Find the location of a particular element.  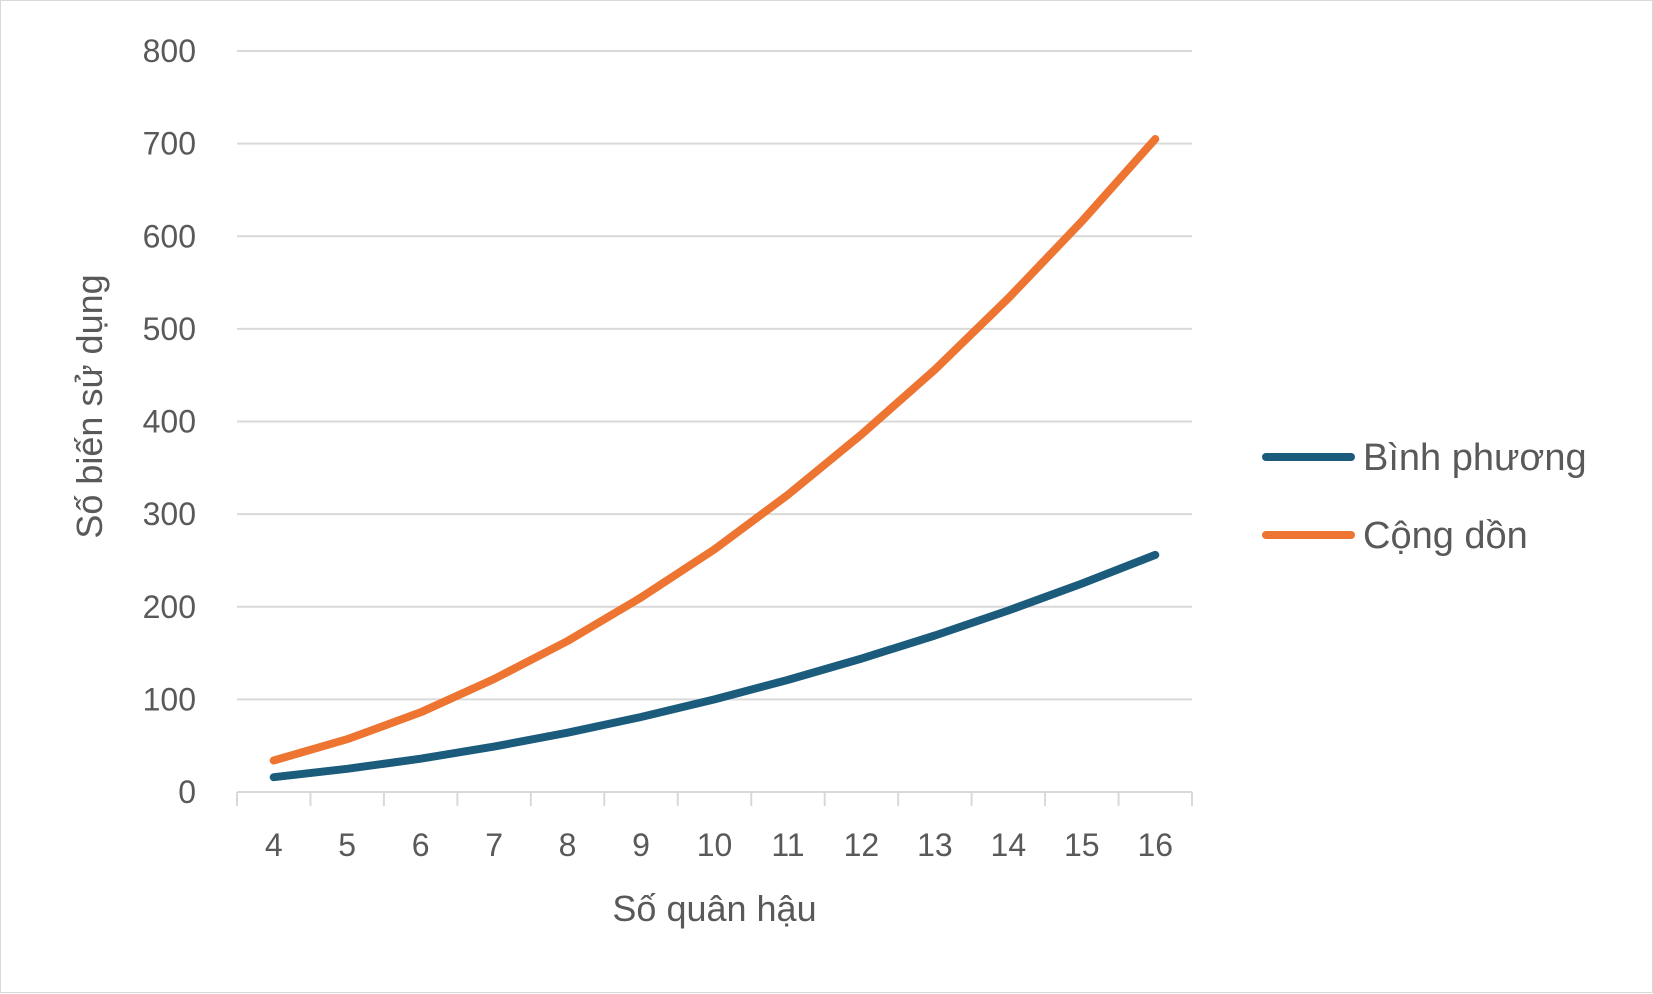

x-tick-label: 4 is located at coordinates (274, 845).